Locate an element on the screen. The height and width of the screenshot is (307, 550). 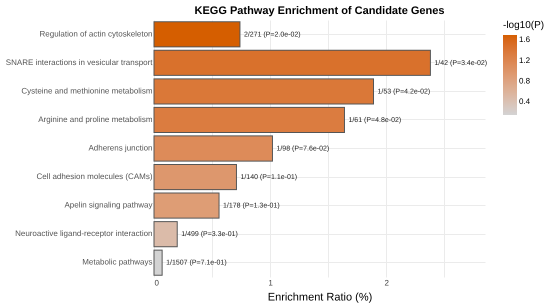
y-tick-label: Cell adhesion molecules (CAMs) is located at coordinates (94, 177).